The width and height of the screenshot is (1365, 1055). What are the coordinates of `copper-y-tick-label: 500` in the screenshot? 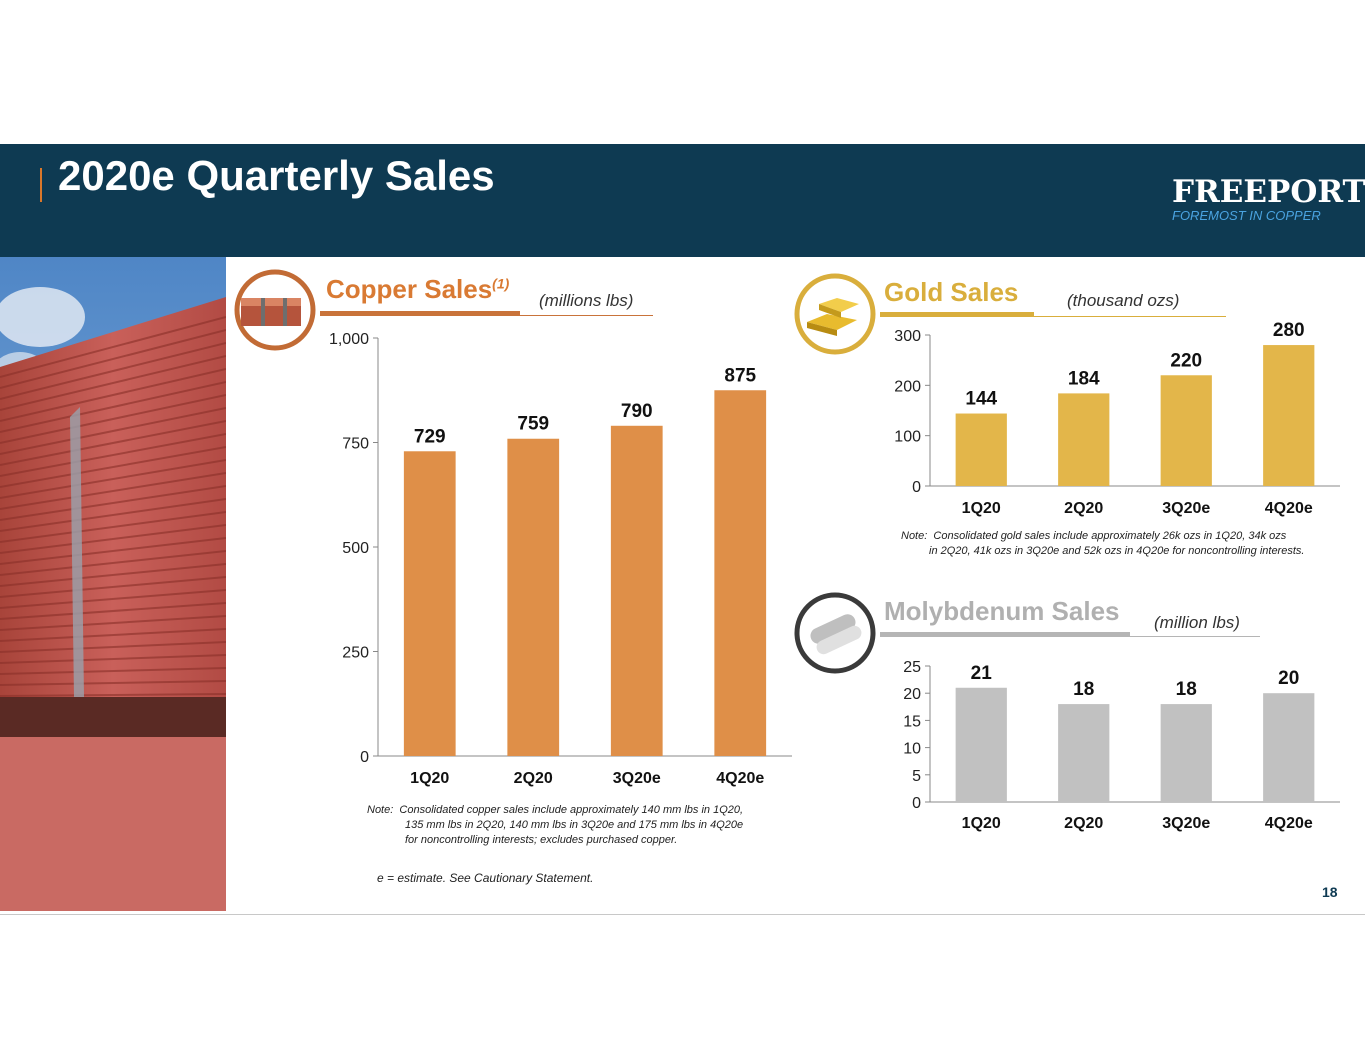 It's located at (355, 548).